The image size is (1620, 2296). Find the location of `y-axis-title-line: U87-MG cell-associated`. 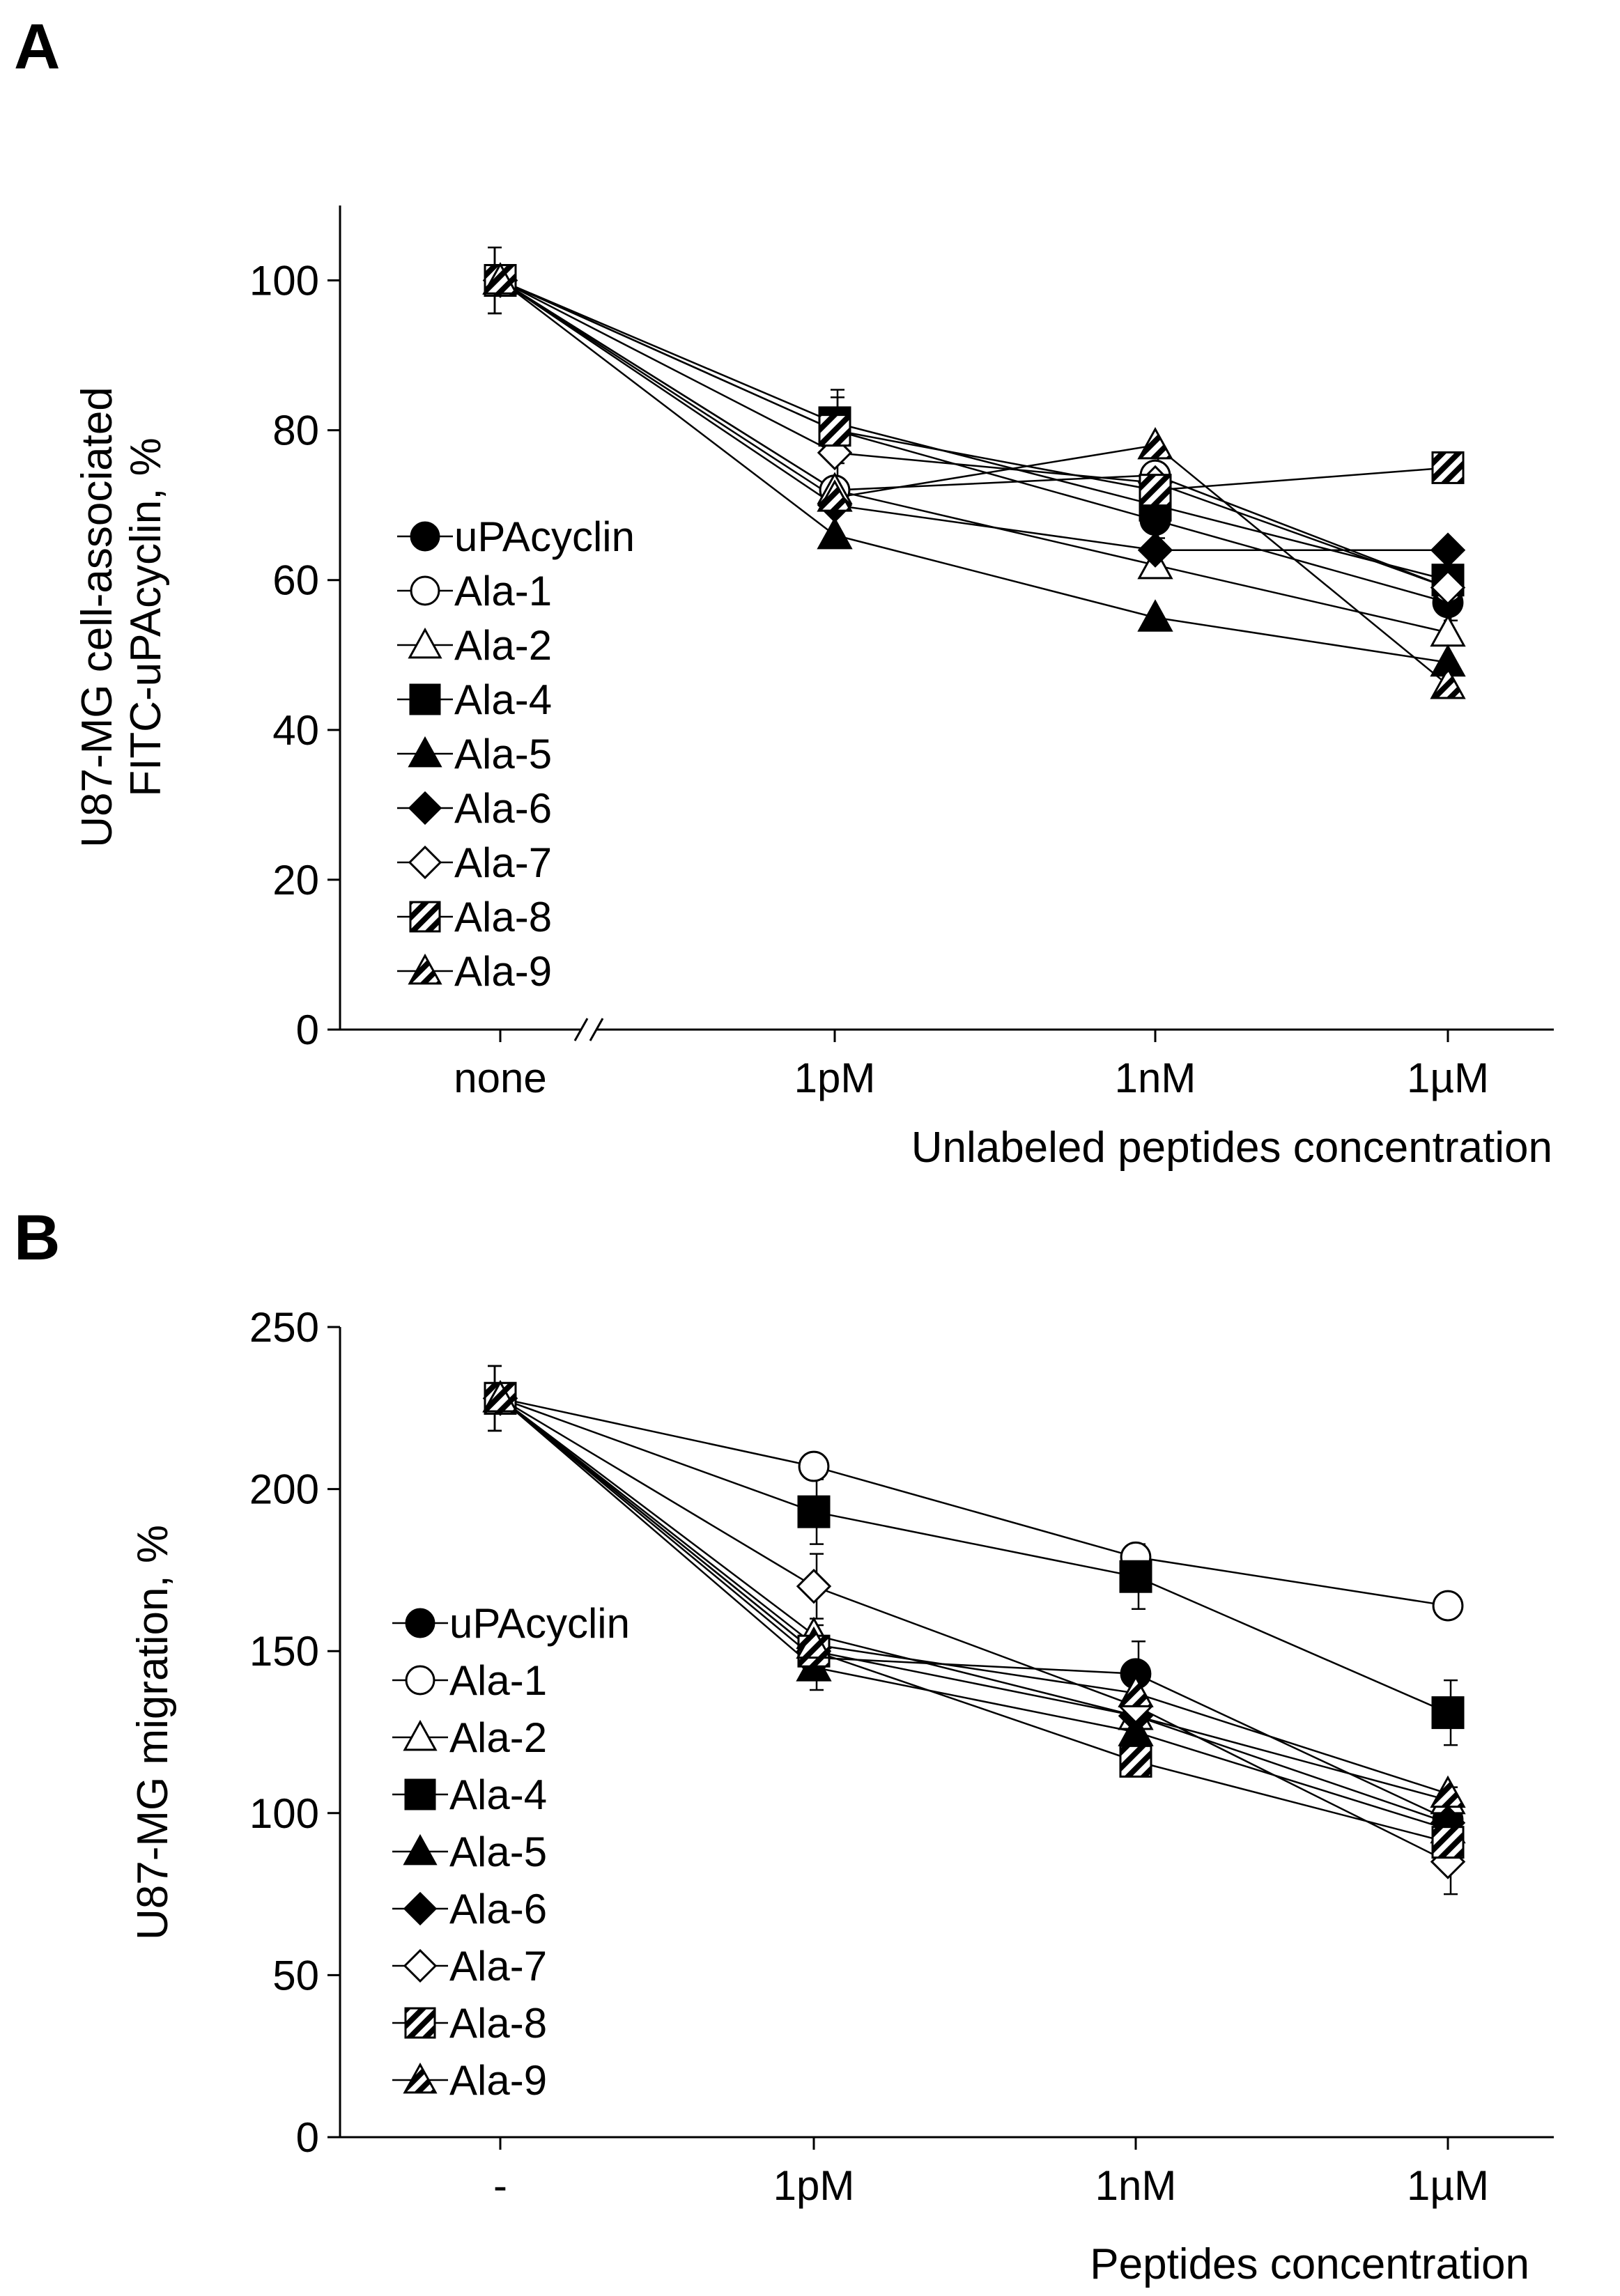

y-axis-title-line: U87-MG cell-associated is located at coordinates (97, 617).